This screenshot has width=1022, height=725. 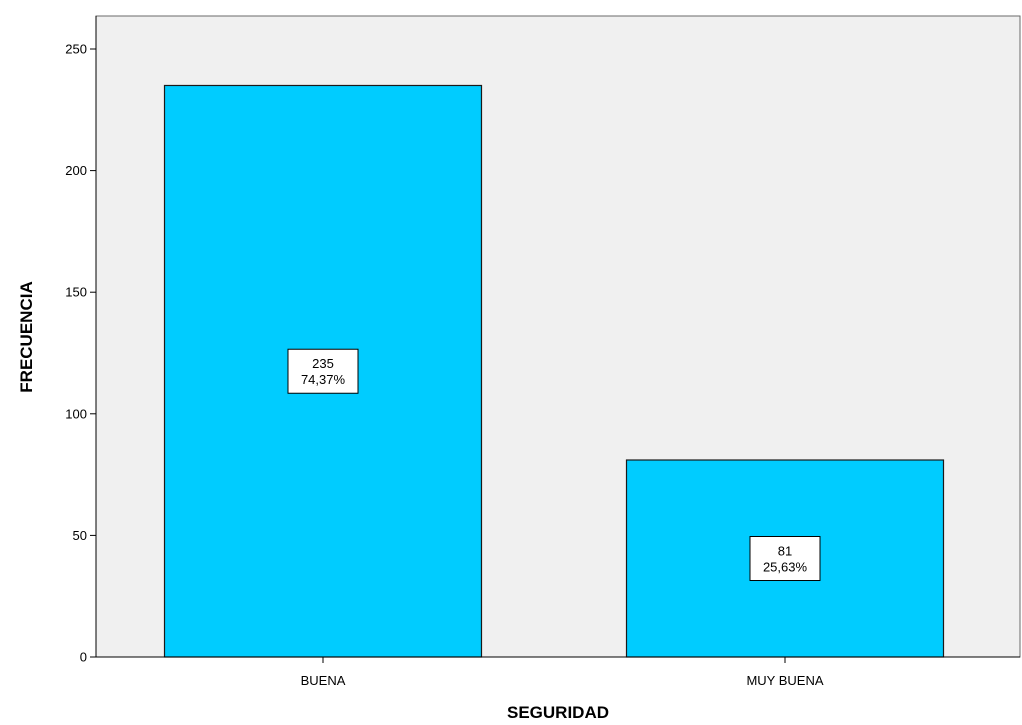 I want to click on data-label-count: 235, so click(x=323, y=363).